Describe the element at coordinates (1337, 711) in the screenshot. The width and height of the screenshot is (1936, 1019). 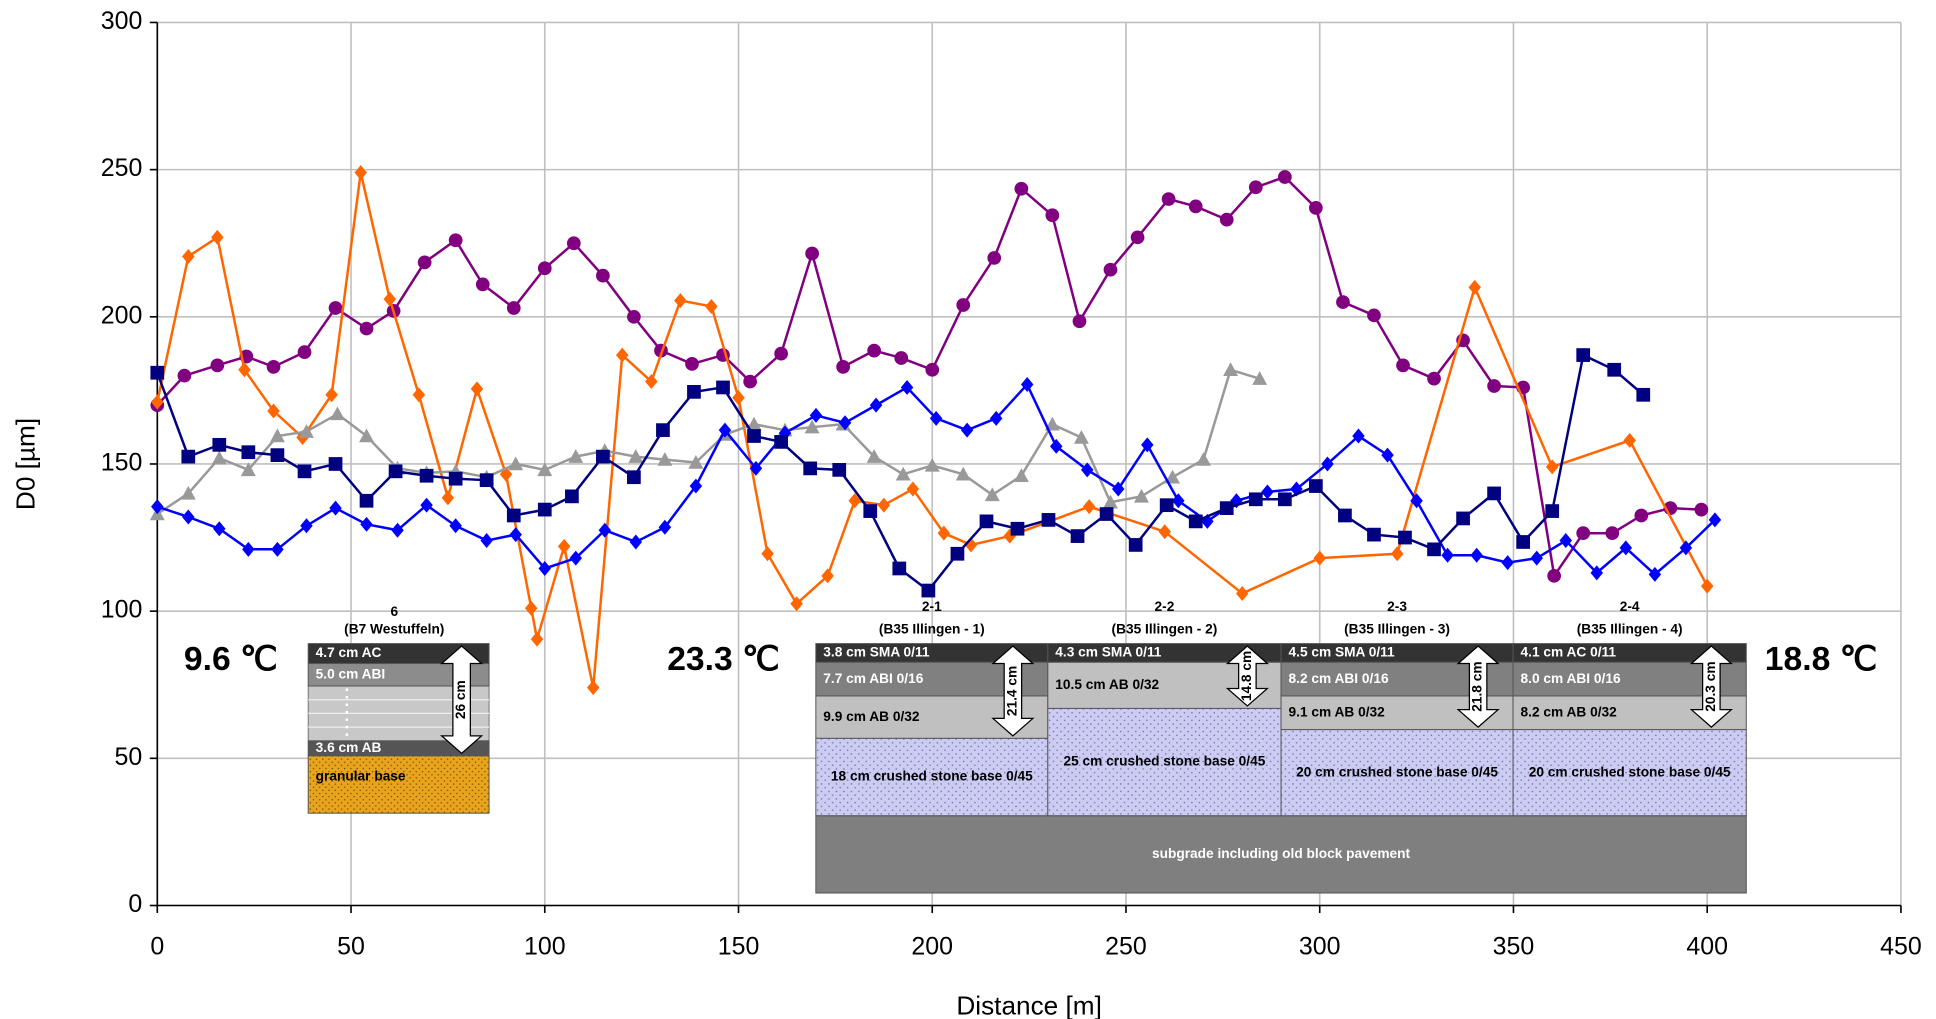
I see `layer-label: 9.1 cm AB 0/32` at that location.